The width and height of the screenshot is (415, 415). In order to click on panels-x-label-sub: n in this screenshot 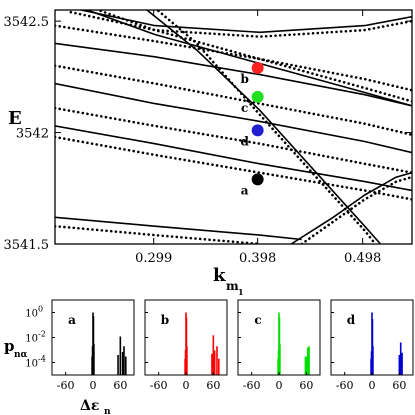, I will do `click(107, 411)`.